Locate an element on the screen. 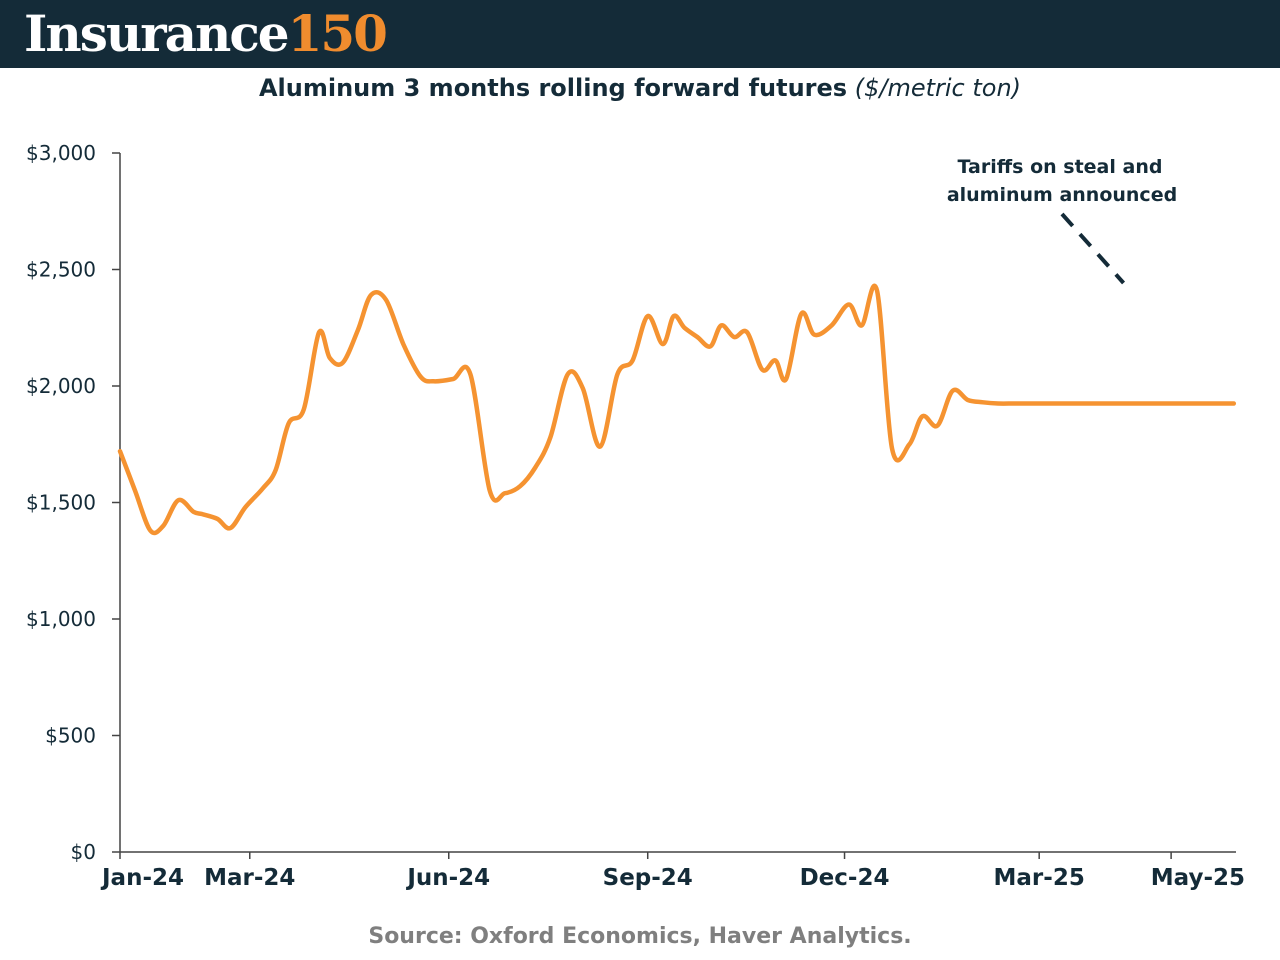 The width and height of the screenshot is (1280, 960). y-tick-label: $3,000 is located at coordinates (61, 153).